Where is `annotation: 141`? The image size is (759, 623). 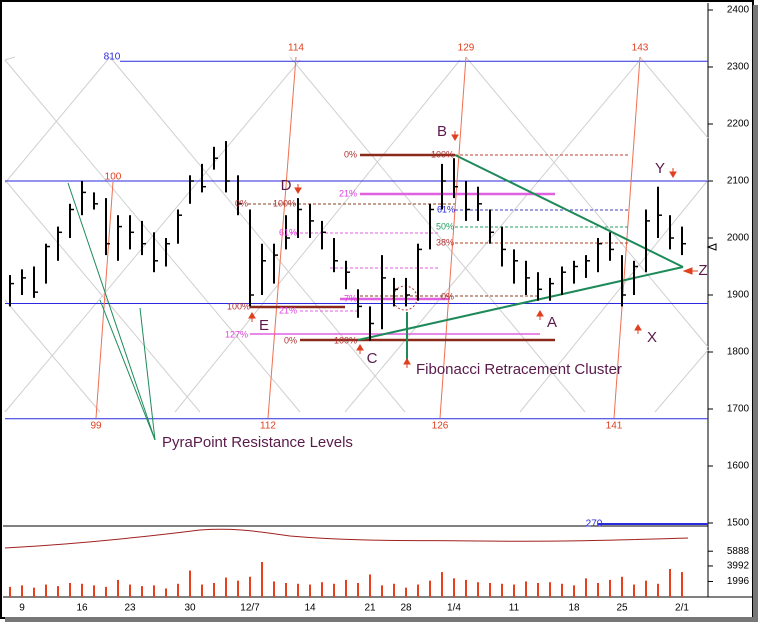
annotation: 141 is located at coordinates (614, 426).